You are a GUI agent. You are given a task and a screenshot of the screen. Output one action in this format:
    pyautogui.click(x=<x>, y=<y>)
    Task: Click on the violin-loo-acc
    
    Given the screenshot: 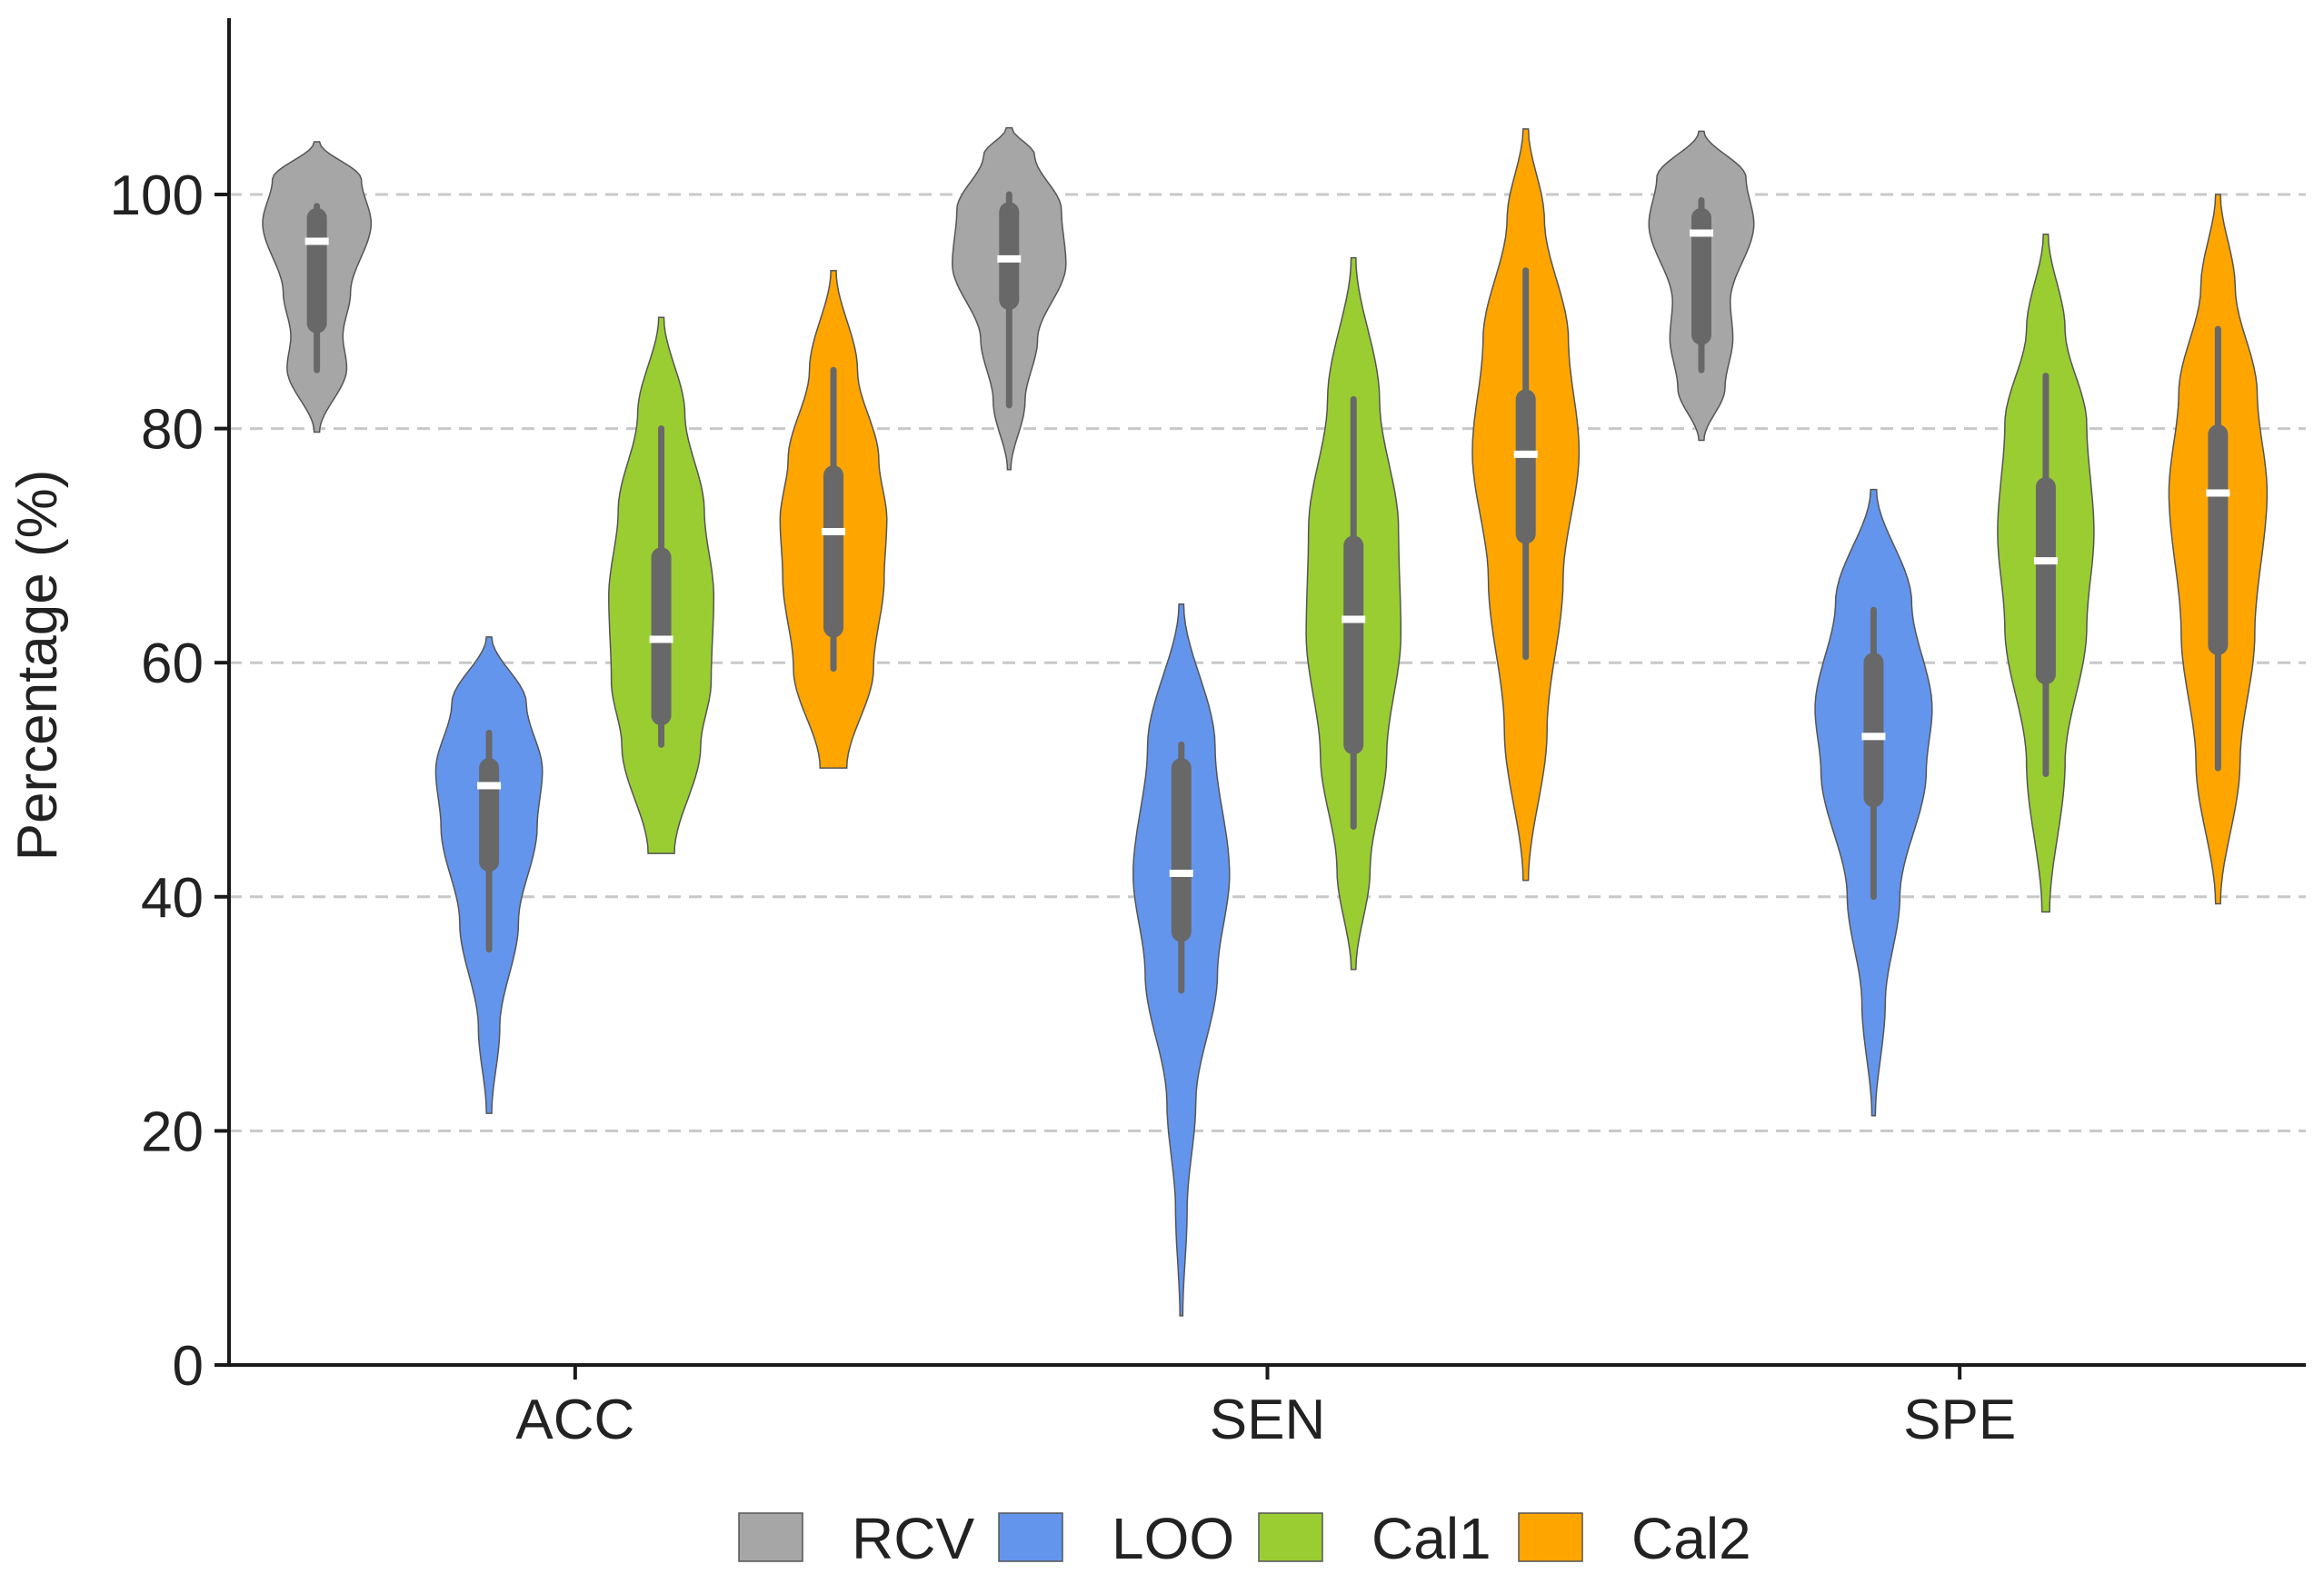 What is the action you would take?
    pyautogui.click(x=489, y=875)
    